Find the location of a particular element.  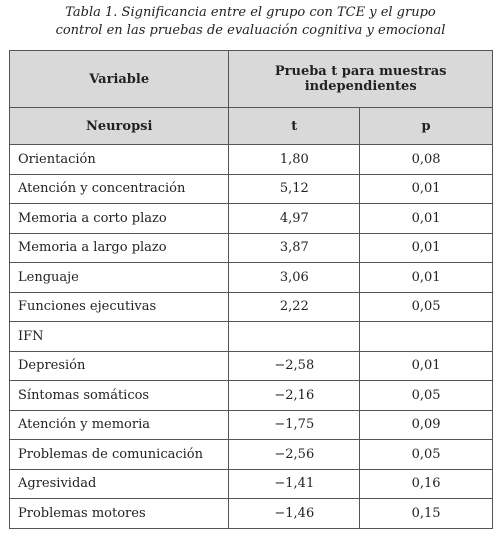

header-cell: p is located at coordinates (426, 126).